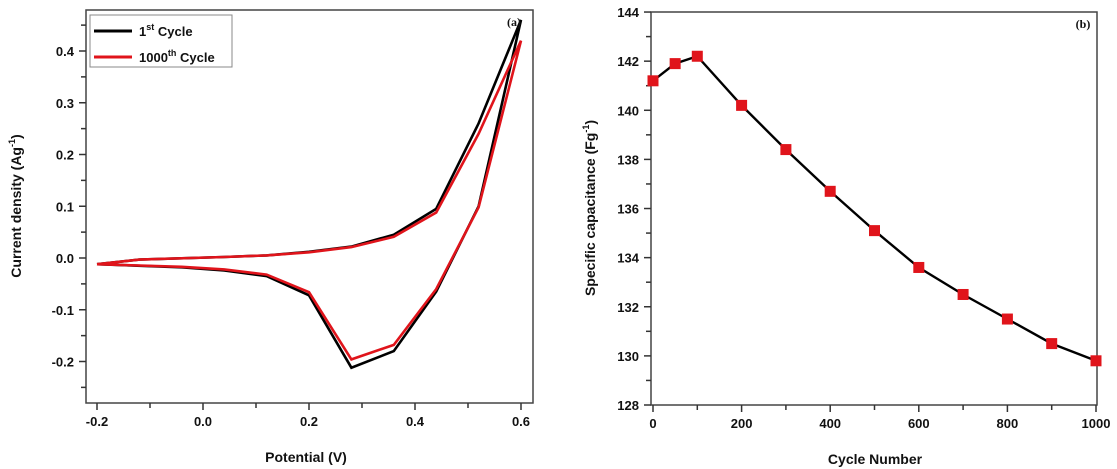 The height and width of the screenshot is (469, 1117). Describe the element at coordinates (628, 110) in the screenshot. I see `y-tick-label-b: 140` at that location.